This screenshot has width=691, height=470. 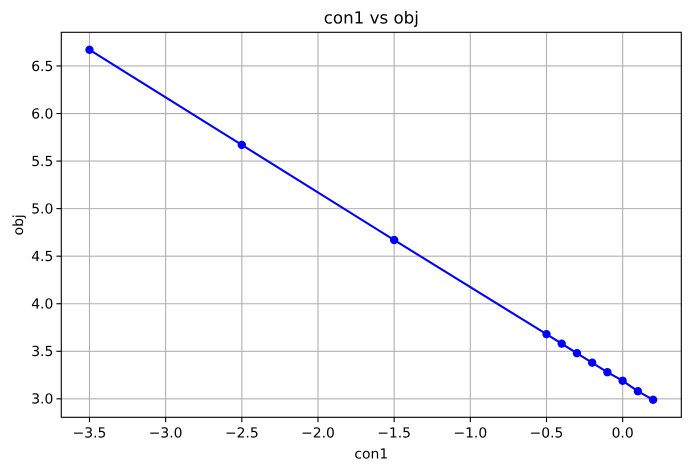 What do you see at coordinates (42, 352) in the screenshot?
I see `y-tick-label: 3.5` at bounding box center [42, 352].